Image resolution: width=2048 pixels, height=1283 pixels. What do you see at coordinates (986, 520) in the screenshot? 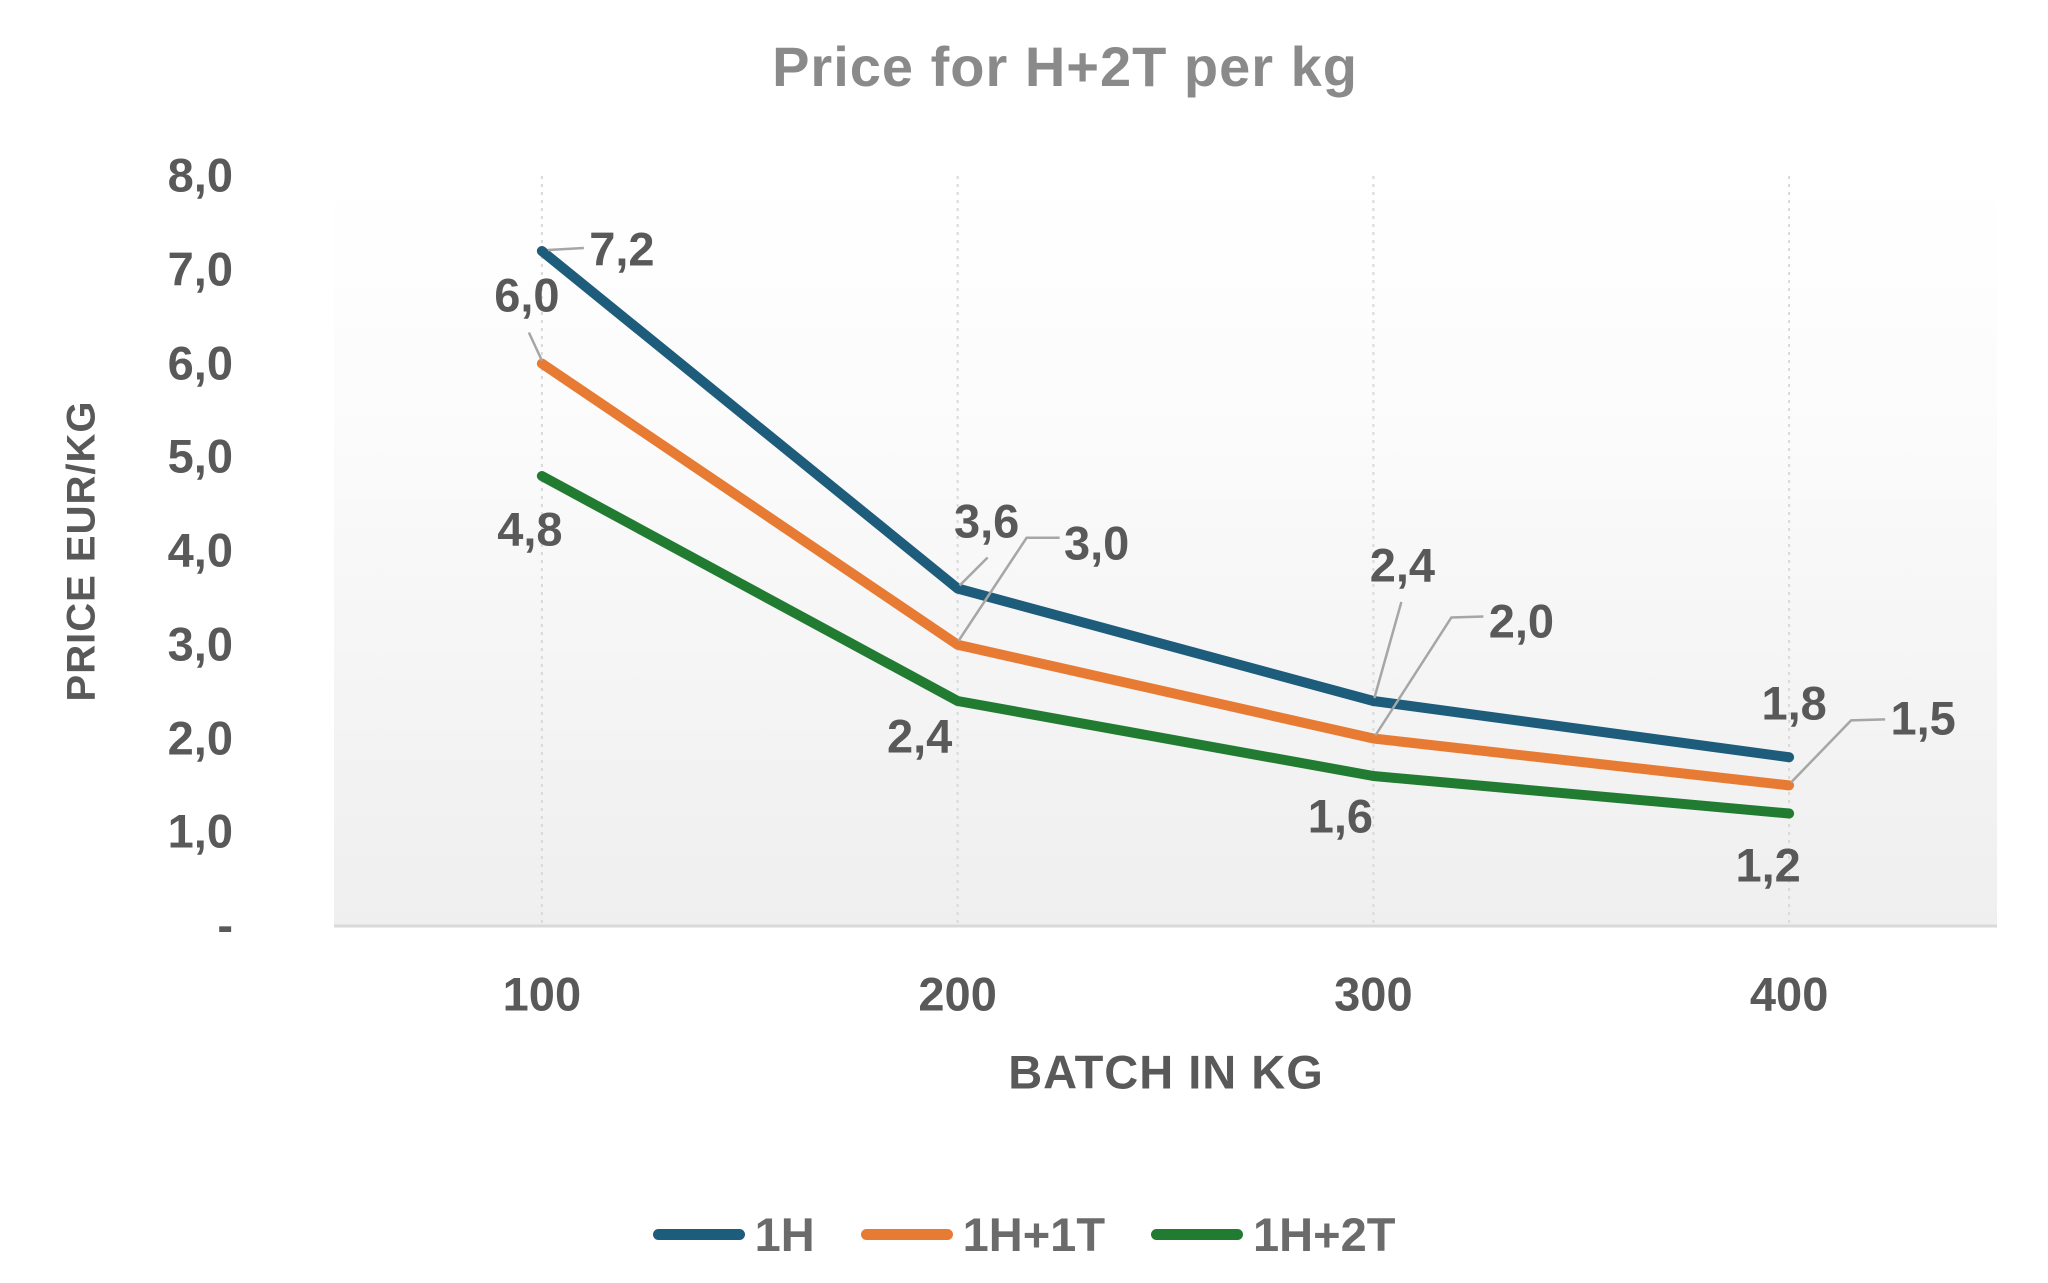
I see `data-label: 3,6` at bounding box center [986, 520].